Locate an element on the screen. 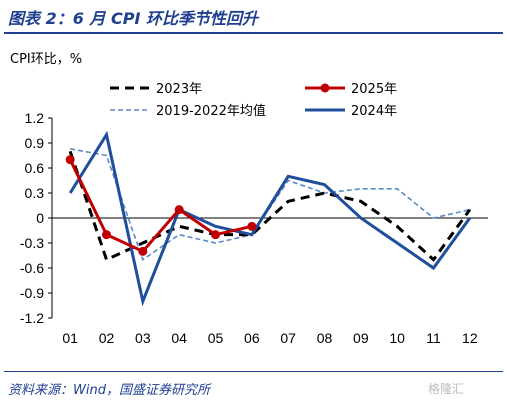 This screenshot has width=507, height=408. y-tick-label: 0.3 is located at coordinates (35, 193).